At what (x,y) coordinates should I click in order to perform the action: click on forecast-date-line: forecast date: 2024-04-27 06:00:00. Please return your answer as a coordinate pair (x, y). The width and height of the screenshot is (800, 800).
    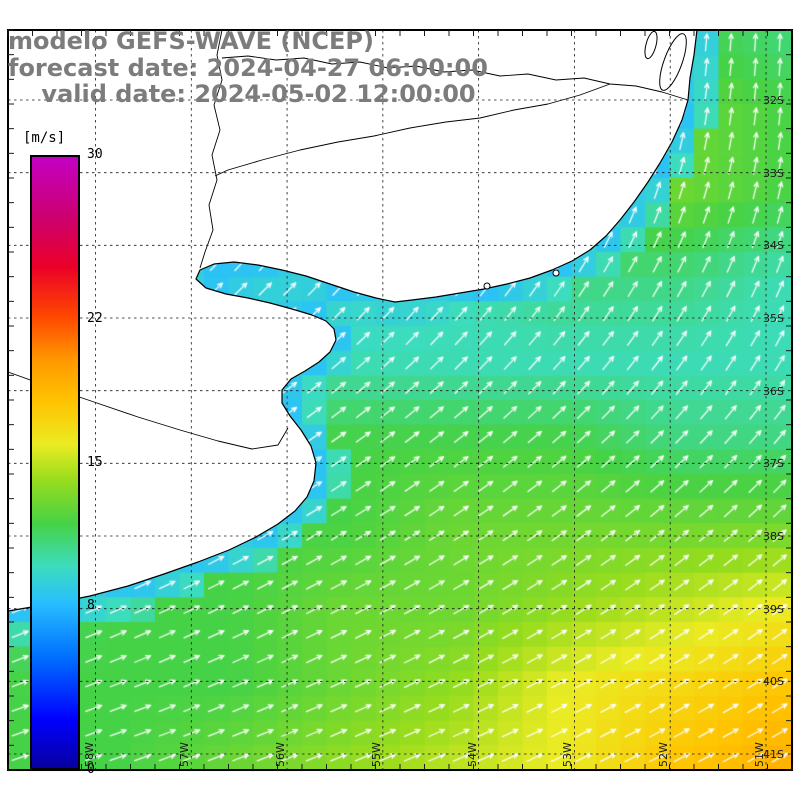
    Looking at the image, I should click on (248, 68).